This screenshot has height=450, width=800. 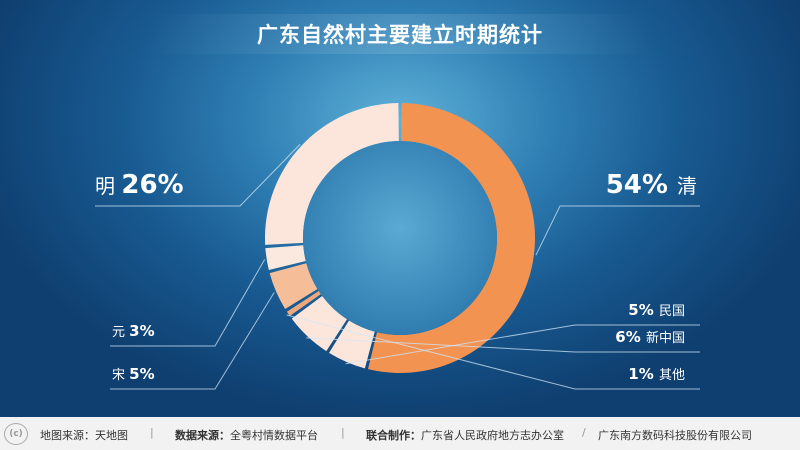 I want to click on data-source-label: 数据来源：, so click(x=202, y=435).